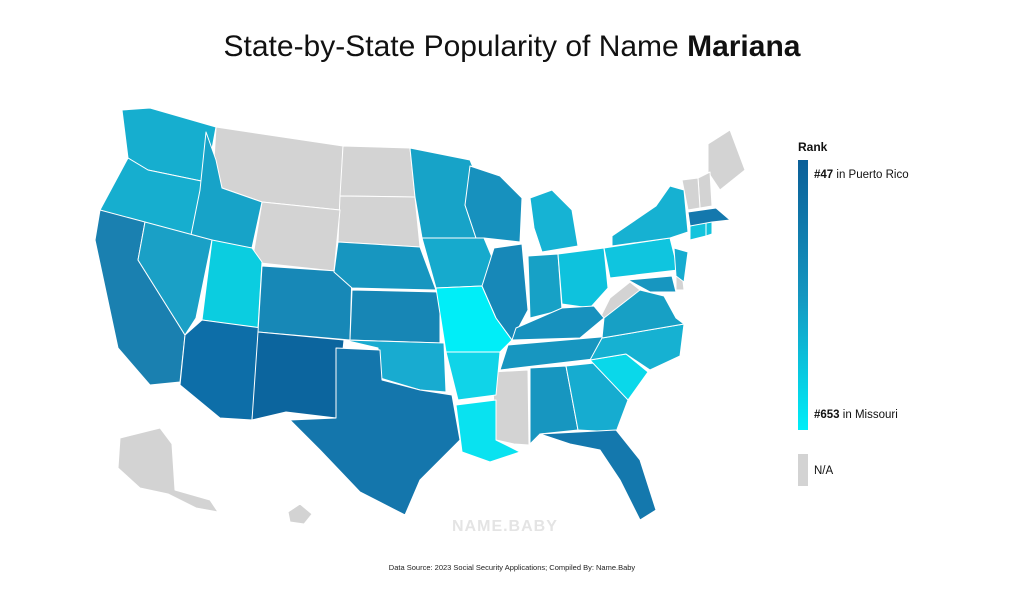  I want to click on state-massachusetts, so click(709, 217).